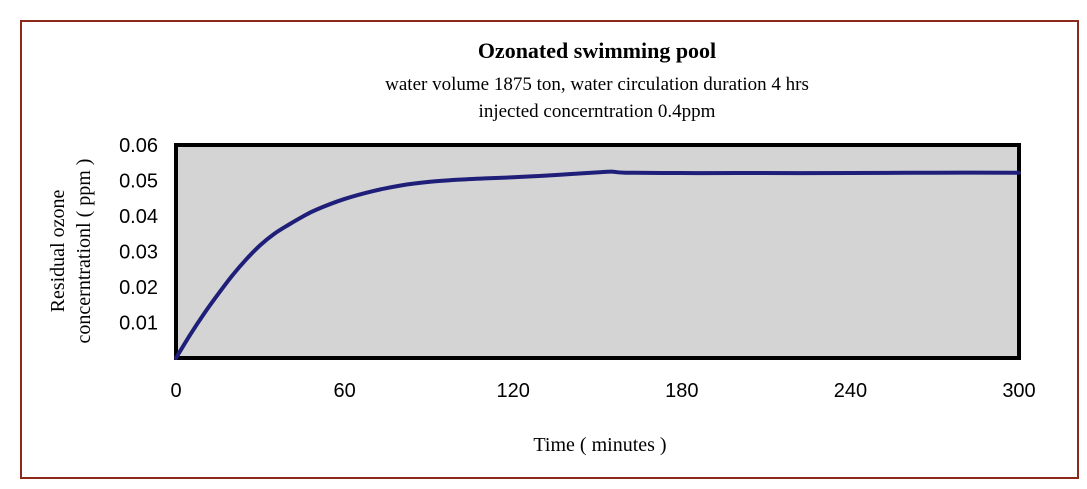 Image resolution: width=1087 pixels, height=489 pixels. Describe the element at coordinates (84, 251) in the screenshot. I see `y-axis-label-line-2: concerntrationl ( ppm )` at that location.